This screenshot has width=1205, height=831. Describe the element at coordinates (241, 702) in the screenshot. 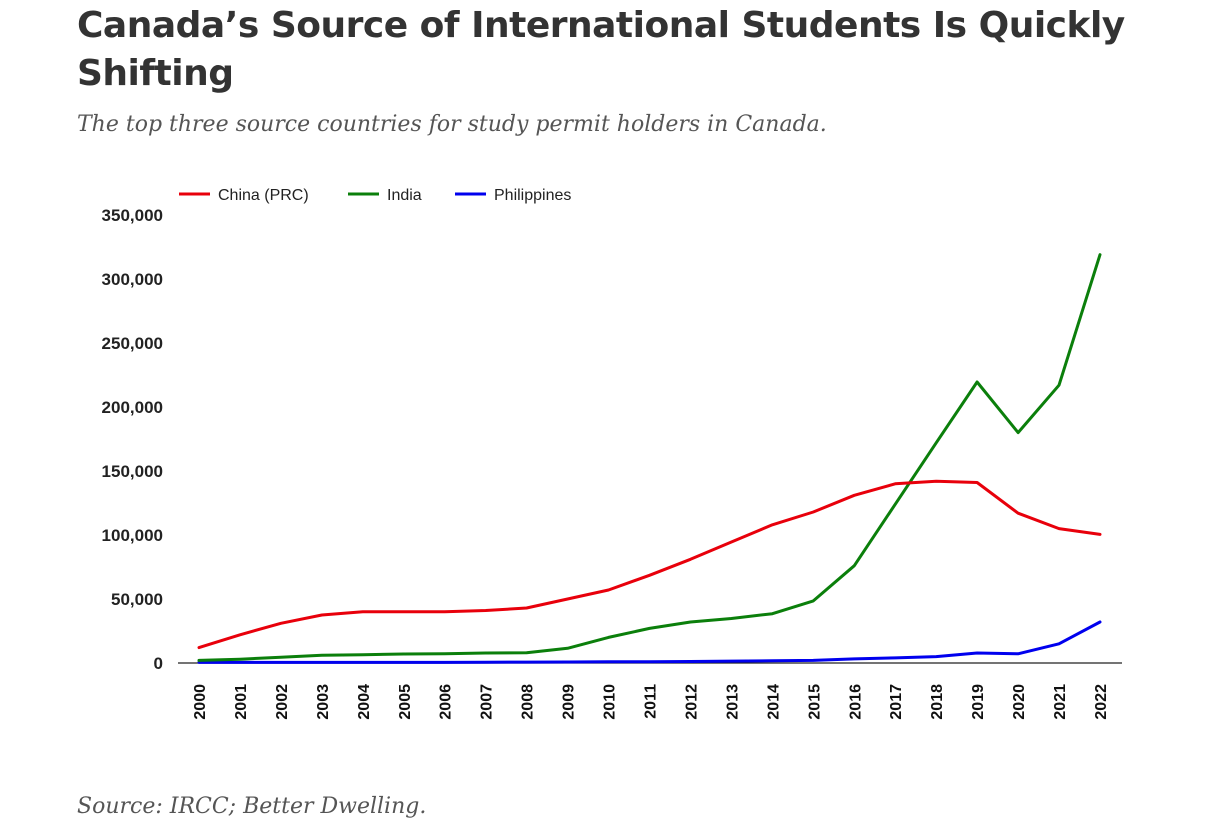

I see `x-tick-label: 2001` at that location.